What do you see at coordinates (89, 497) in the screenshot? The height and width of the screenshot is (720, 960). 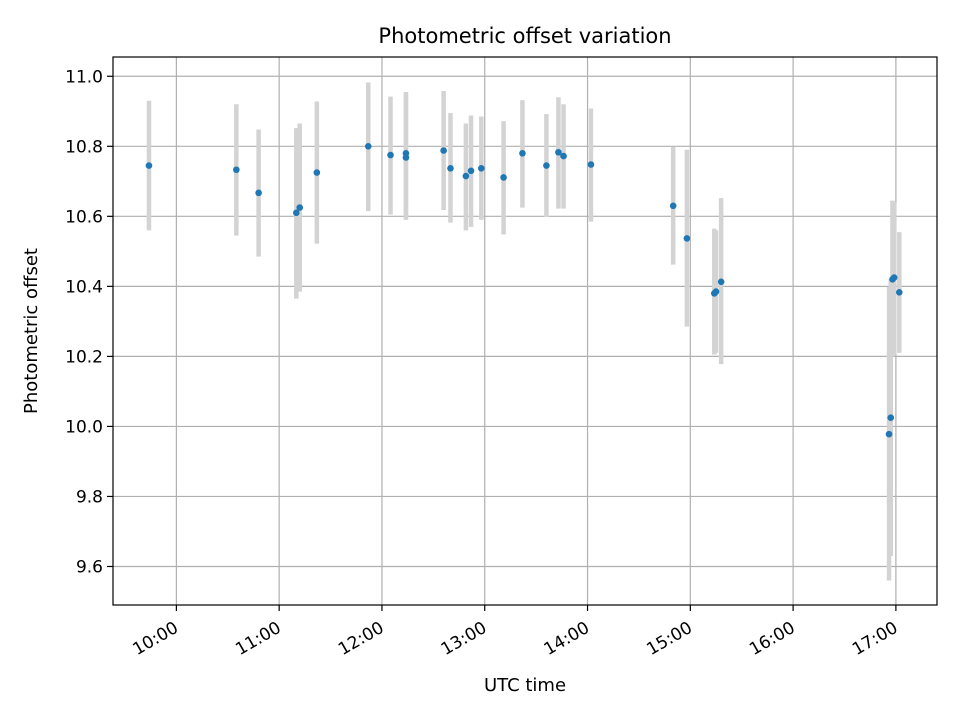 I see `y-tick-label: 9.8` at bounding box center [89, 497].